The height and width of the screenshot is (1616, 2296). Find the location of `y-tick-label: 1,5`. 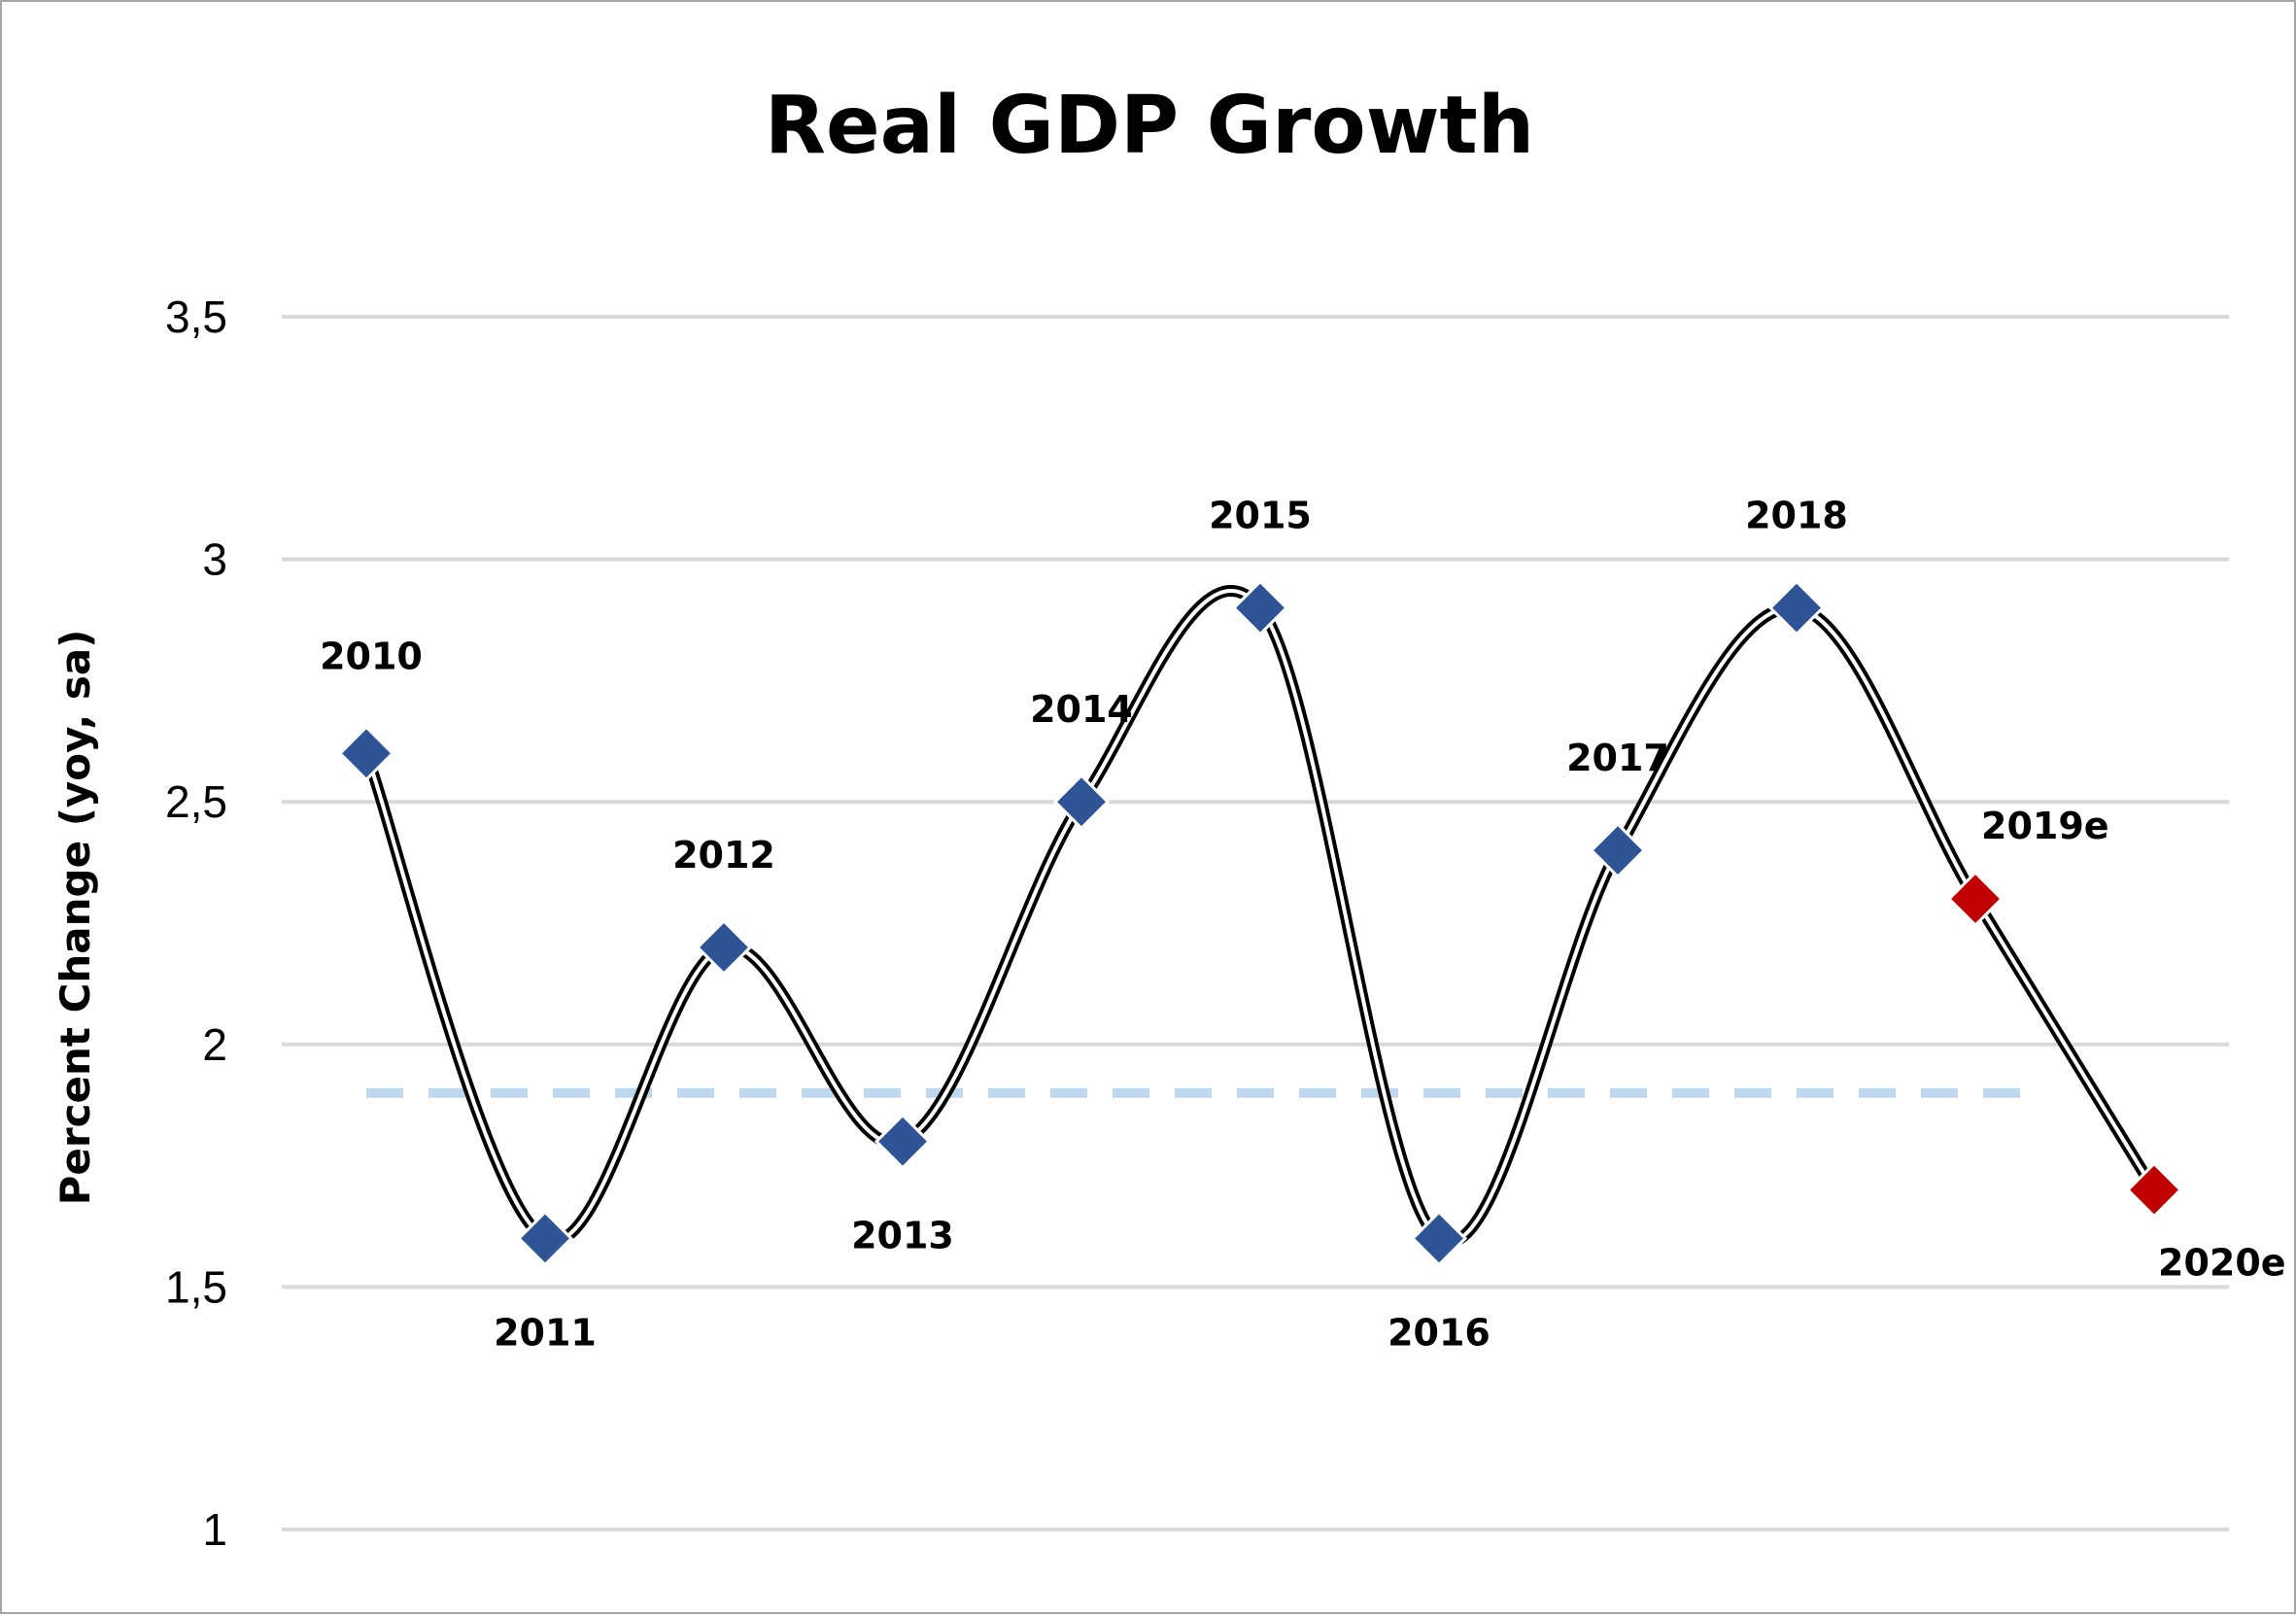

y-tick-label: 1,5 is located at coordinates (196, 1287).